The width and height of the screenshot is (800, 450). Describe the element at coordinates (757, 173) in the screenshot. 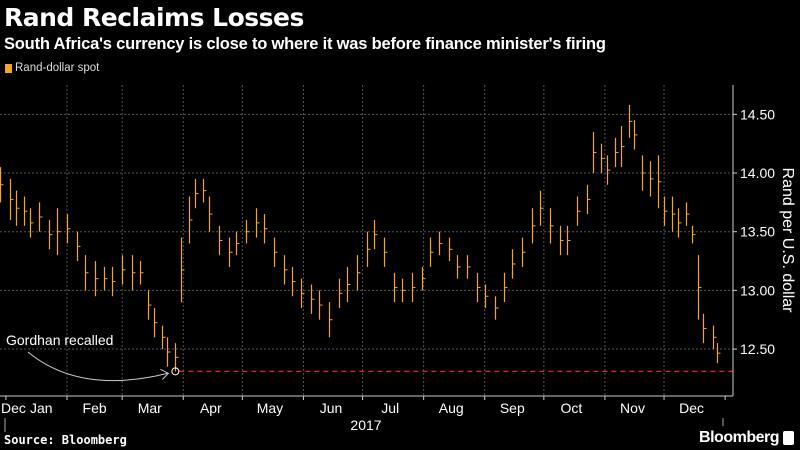

I see `y-tick-label: 14.00` at that location.